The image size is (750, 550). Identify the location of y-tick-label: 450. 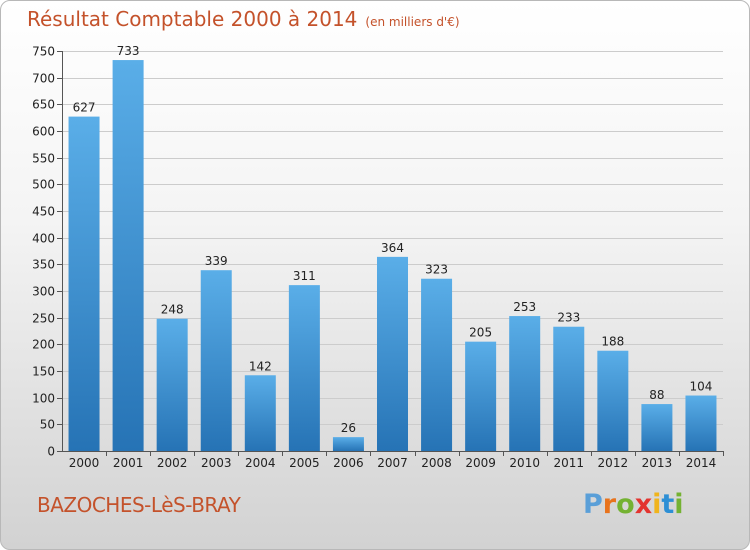
(43, 212).